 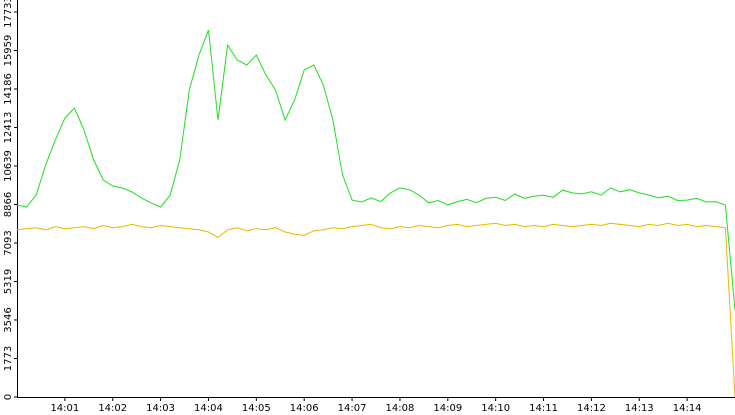 I want to click on x-tick-label: 14:14, so click(x=687, y=408).